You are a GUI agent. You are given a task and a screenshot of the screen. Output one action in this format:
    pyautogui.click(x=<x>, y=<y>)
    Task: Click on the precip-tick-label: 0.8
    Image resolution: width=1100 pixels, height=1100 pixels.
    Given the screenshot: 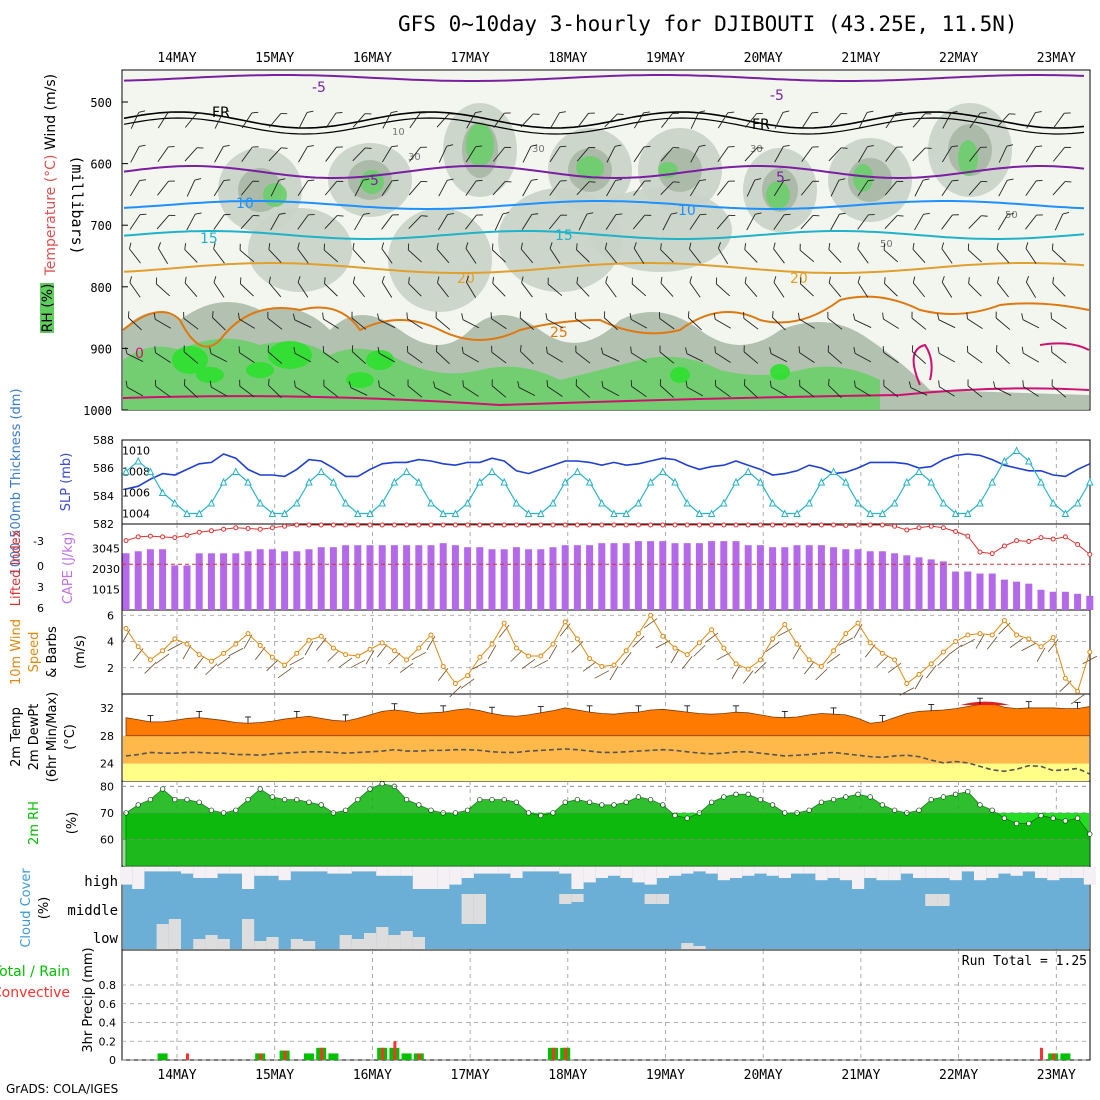 What is the action you would take?
    pyautogui.click(x=108, y=985)
    